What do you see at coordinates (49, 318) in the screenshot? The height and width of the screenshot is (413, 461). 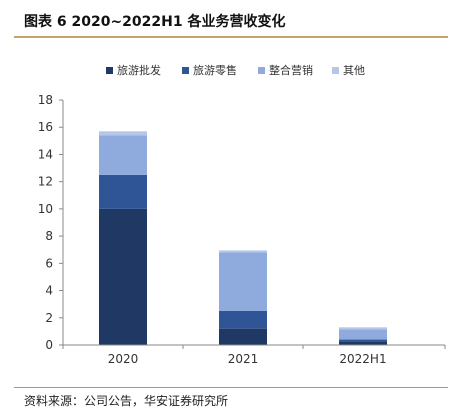 I see `y-tick-label-1: 2` at bounding box center [49, 318].